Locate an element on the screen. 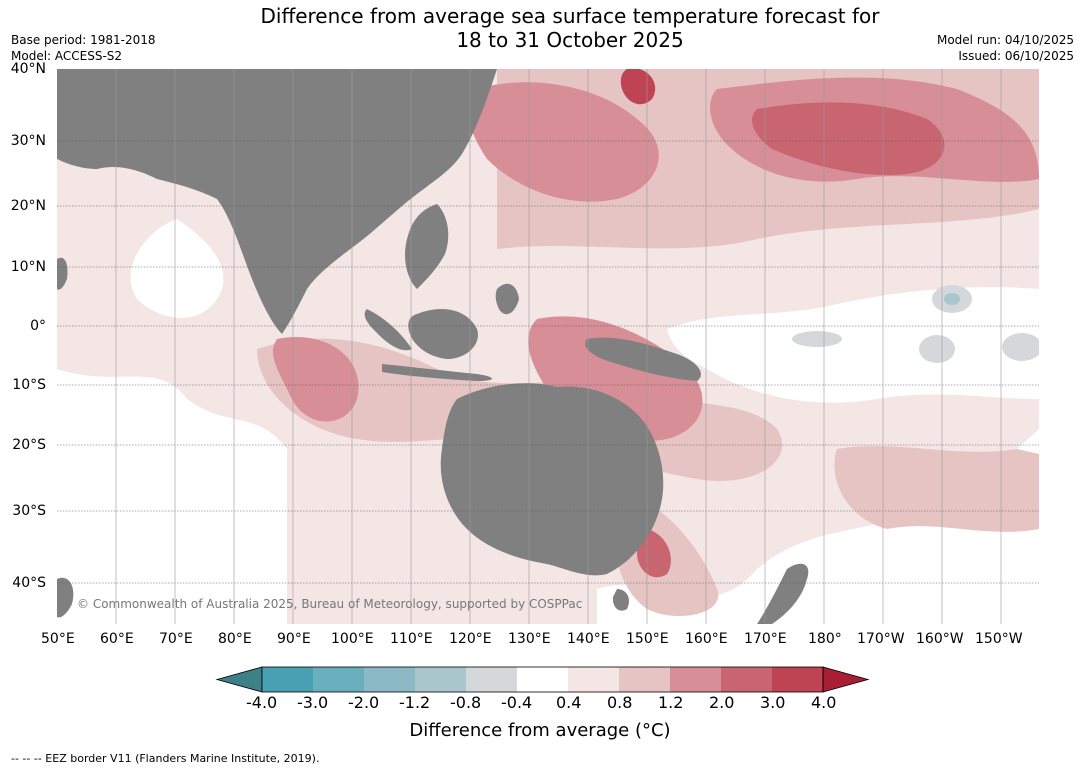  colorbar is located at coordinates (542, 679).